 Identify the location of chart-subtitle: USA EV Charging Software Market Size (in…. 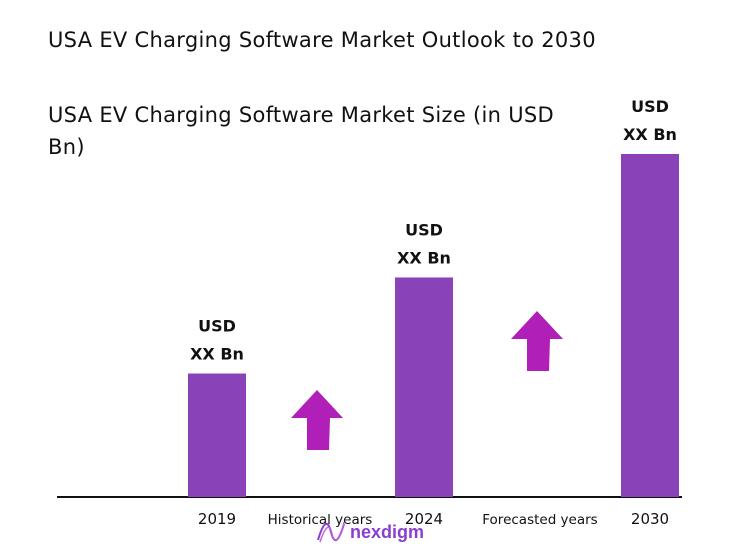
(301, 131).